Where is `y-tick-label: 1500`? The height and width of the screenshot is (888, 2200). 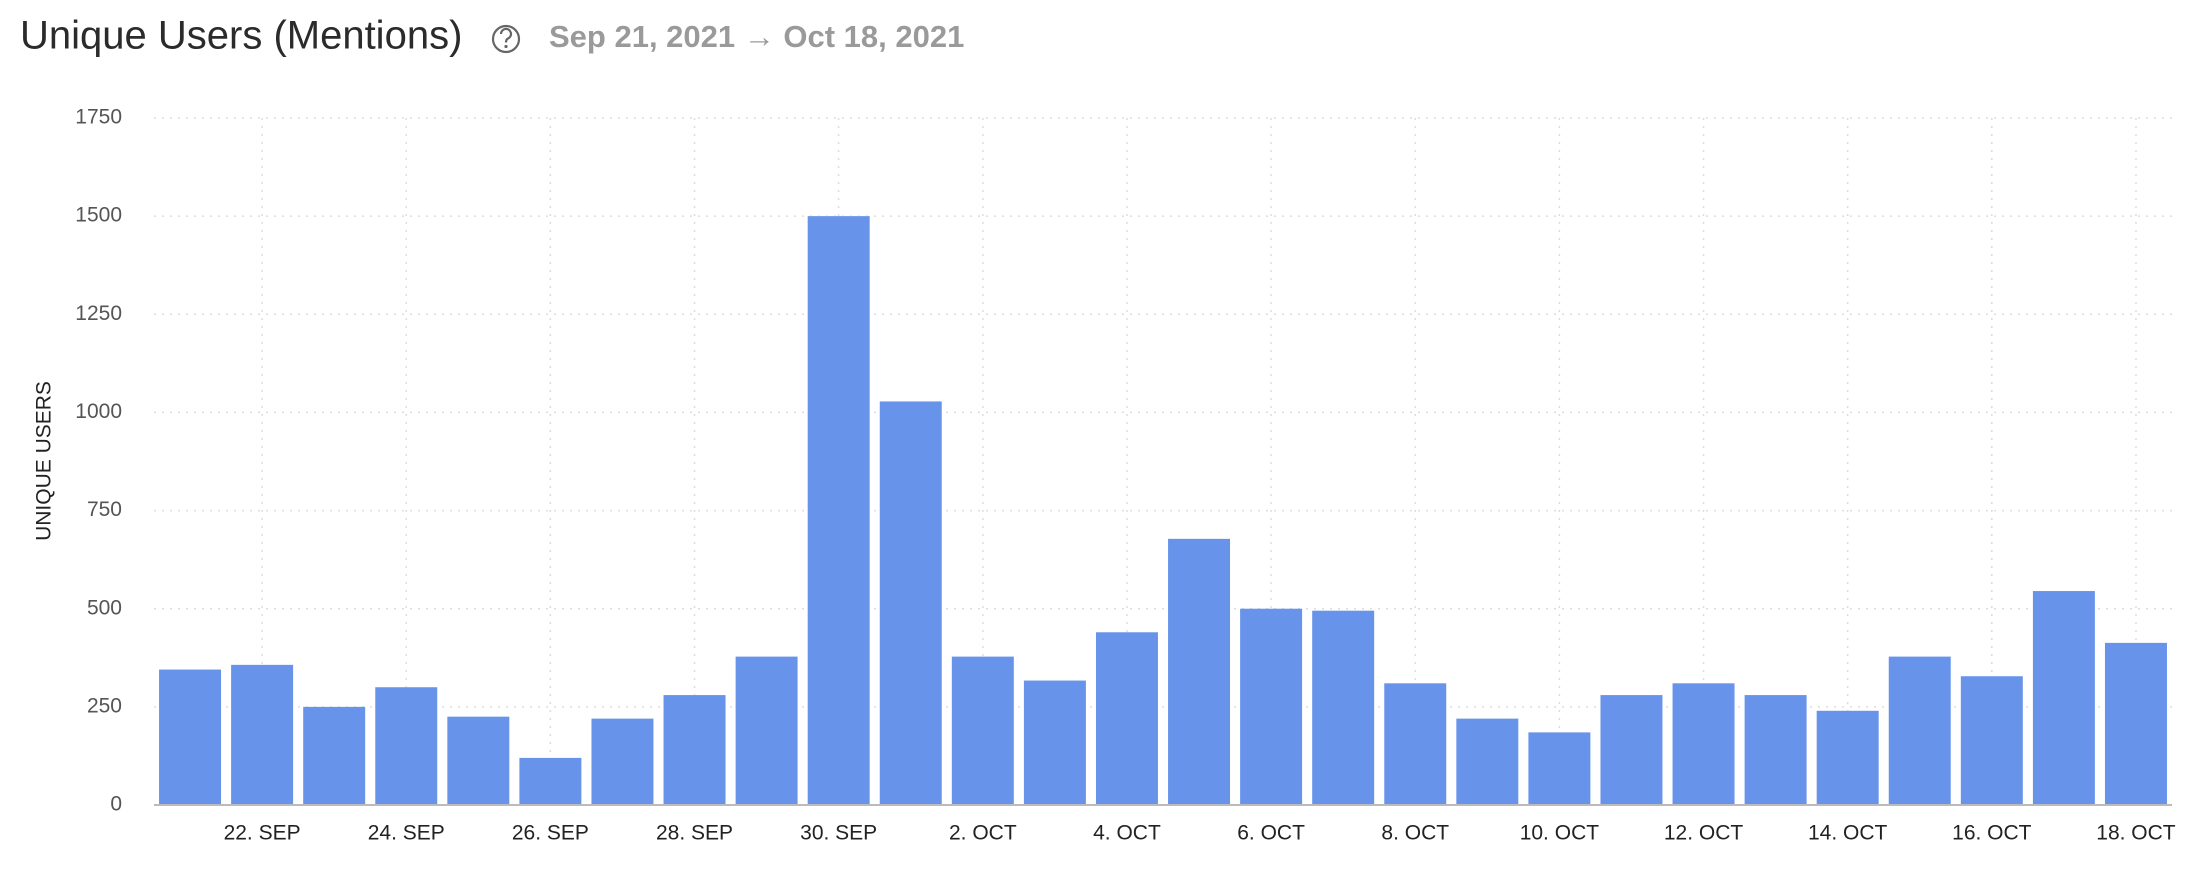 y-tick-label: 1500 is located at coordinates (98, 215).